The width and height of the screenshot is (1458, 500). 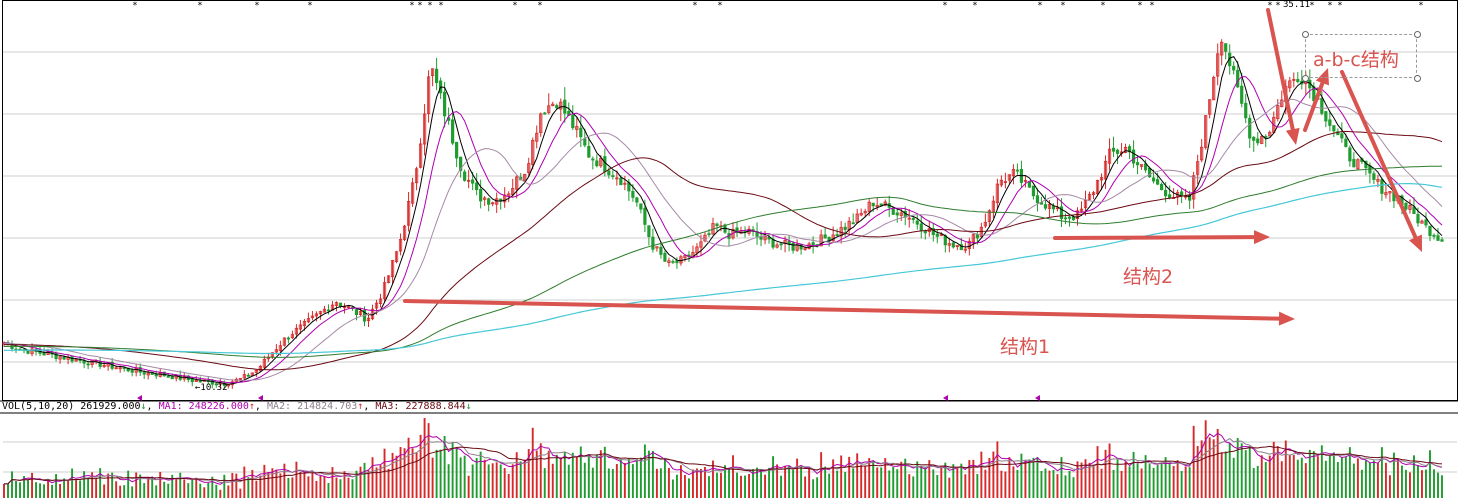 What do you see at coordinates (203, 406) in the screenshot?
I see `vol-ma1: MA1: 248226.000` at bounding box center [203, 406].